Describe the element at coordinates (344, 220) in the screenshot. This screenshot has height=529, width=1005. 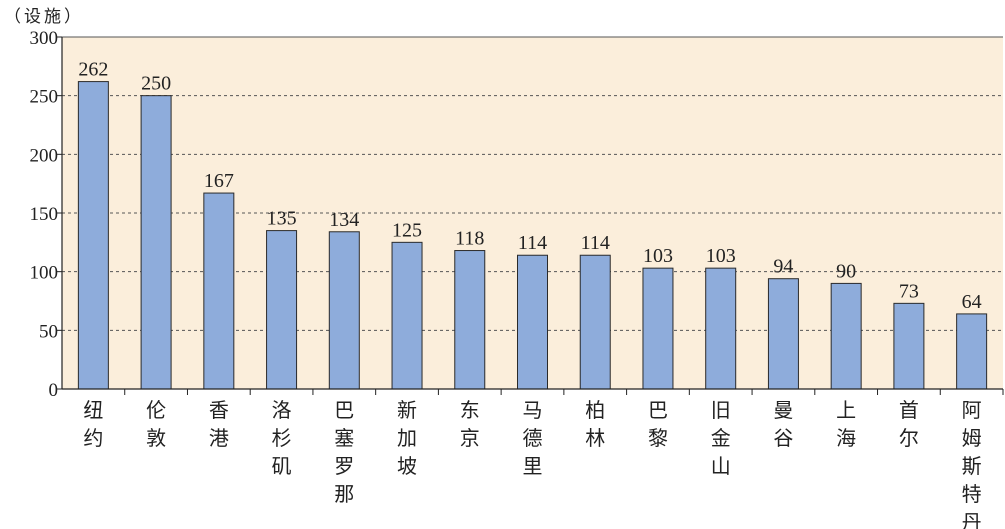
I see `data-label: 134` at that location.